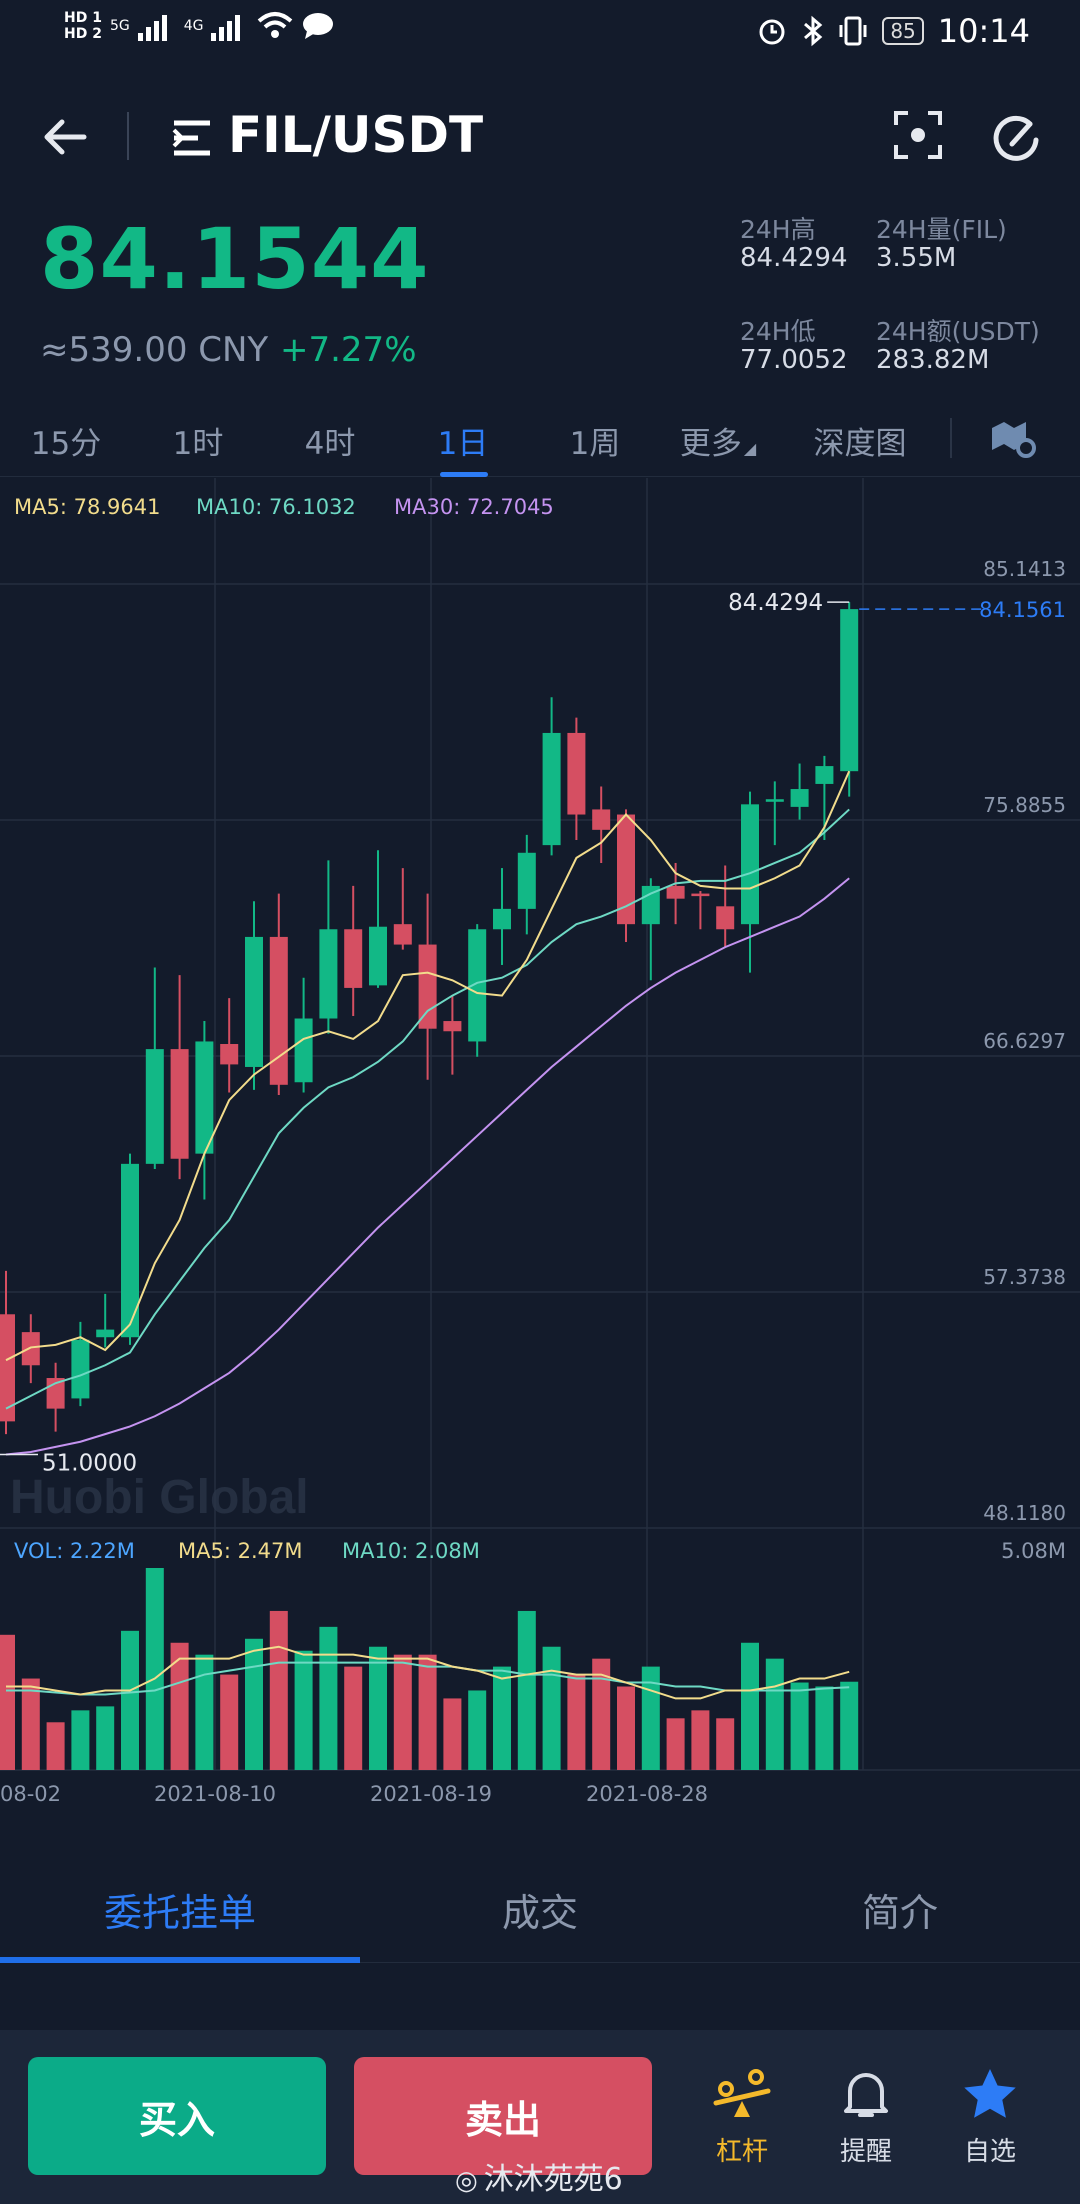  Describe the element at coordinates (66, 444) in the screenshot. I see `tab-15m: 15分` at that location.